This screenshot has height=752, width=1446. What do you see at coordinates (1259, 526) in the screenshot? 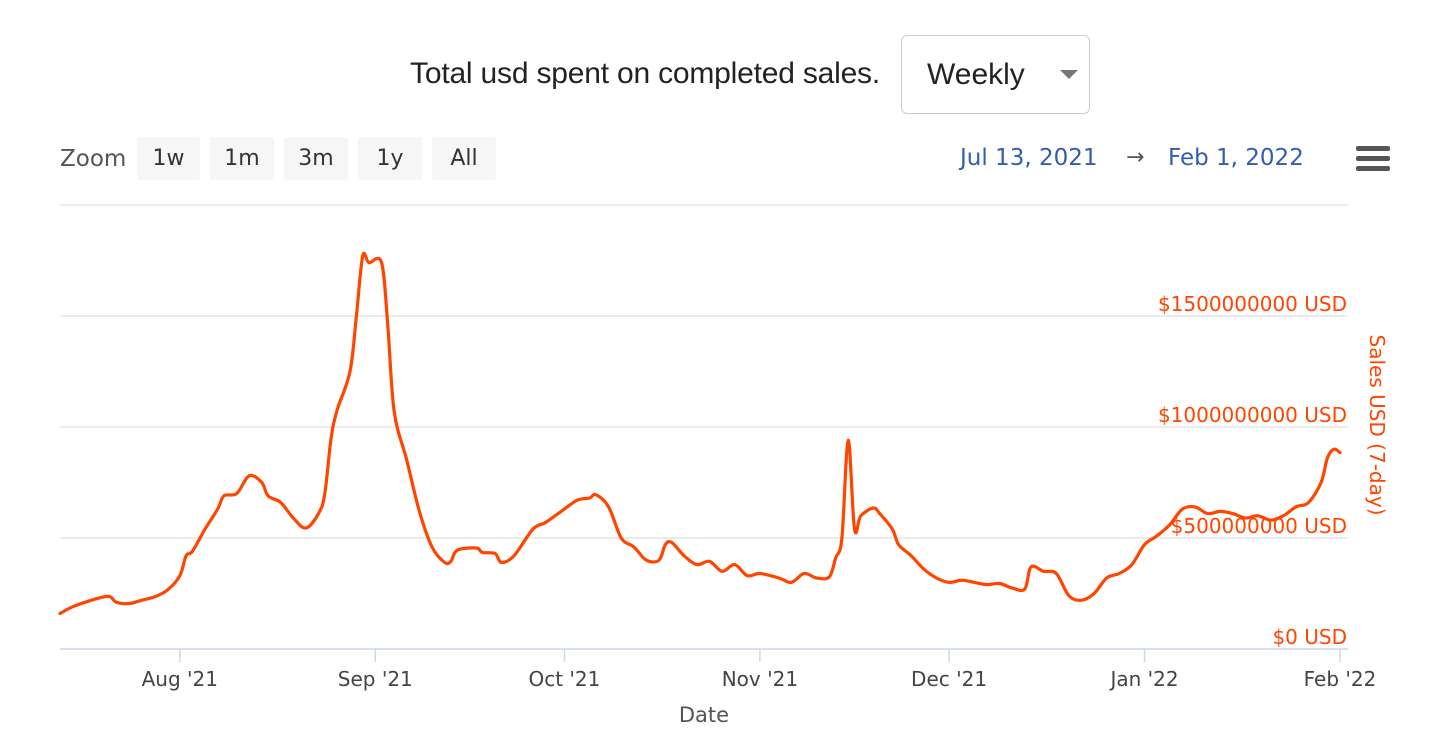
I see `y-tick-label: $500000000 USD` at bounding box center [1259, 526].